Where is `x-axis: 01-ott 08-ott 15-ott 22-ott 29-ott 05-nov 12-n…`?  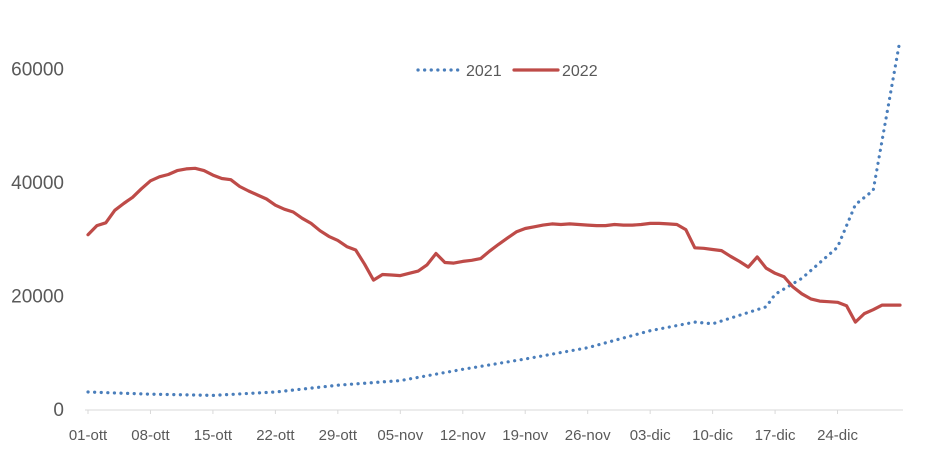
x-axis: 01-ott 08-ott 15-ott 22-ott 29-ott 05-nov 12-n… is located at coordinates (486, 426).